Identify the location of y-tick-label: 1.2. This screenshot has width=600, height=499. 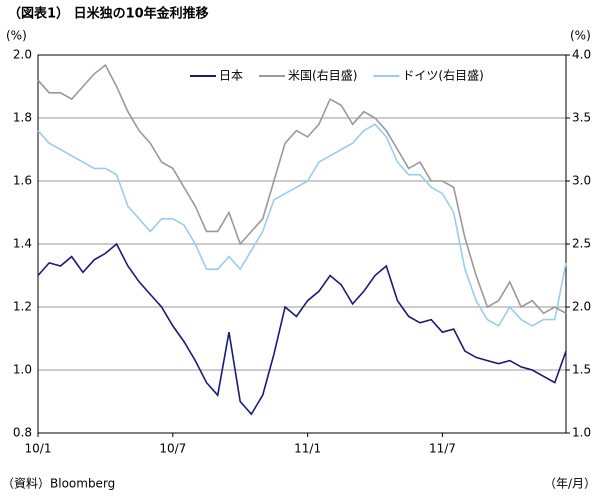
(22, 307).